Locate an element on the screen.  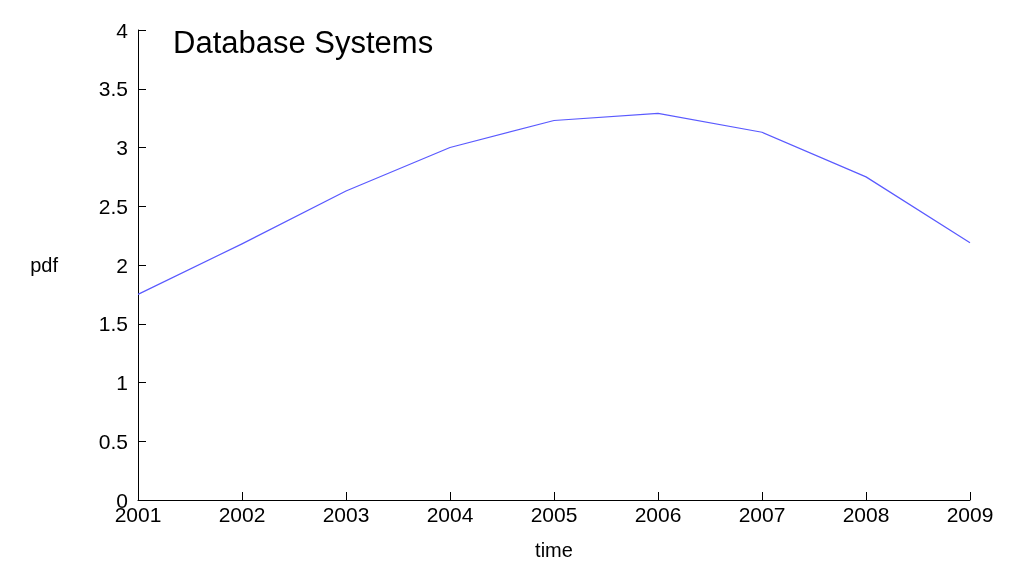
y-tick-label: 0.5 is located at coordinates (113, 441).